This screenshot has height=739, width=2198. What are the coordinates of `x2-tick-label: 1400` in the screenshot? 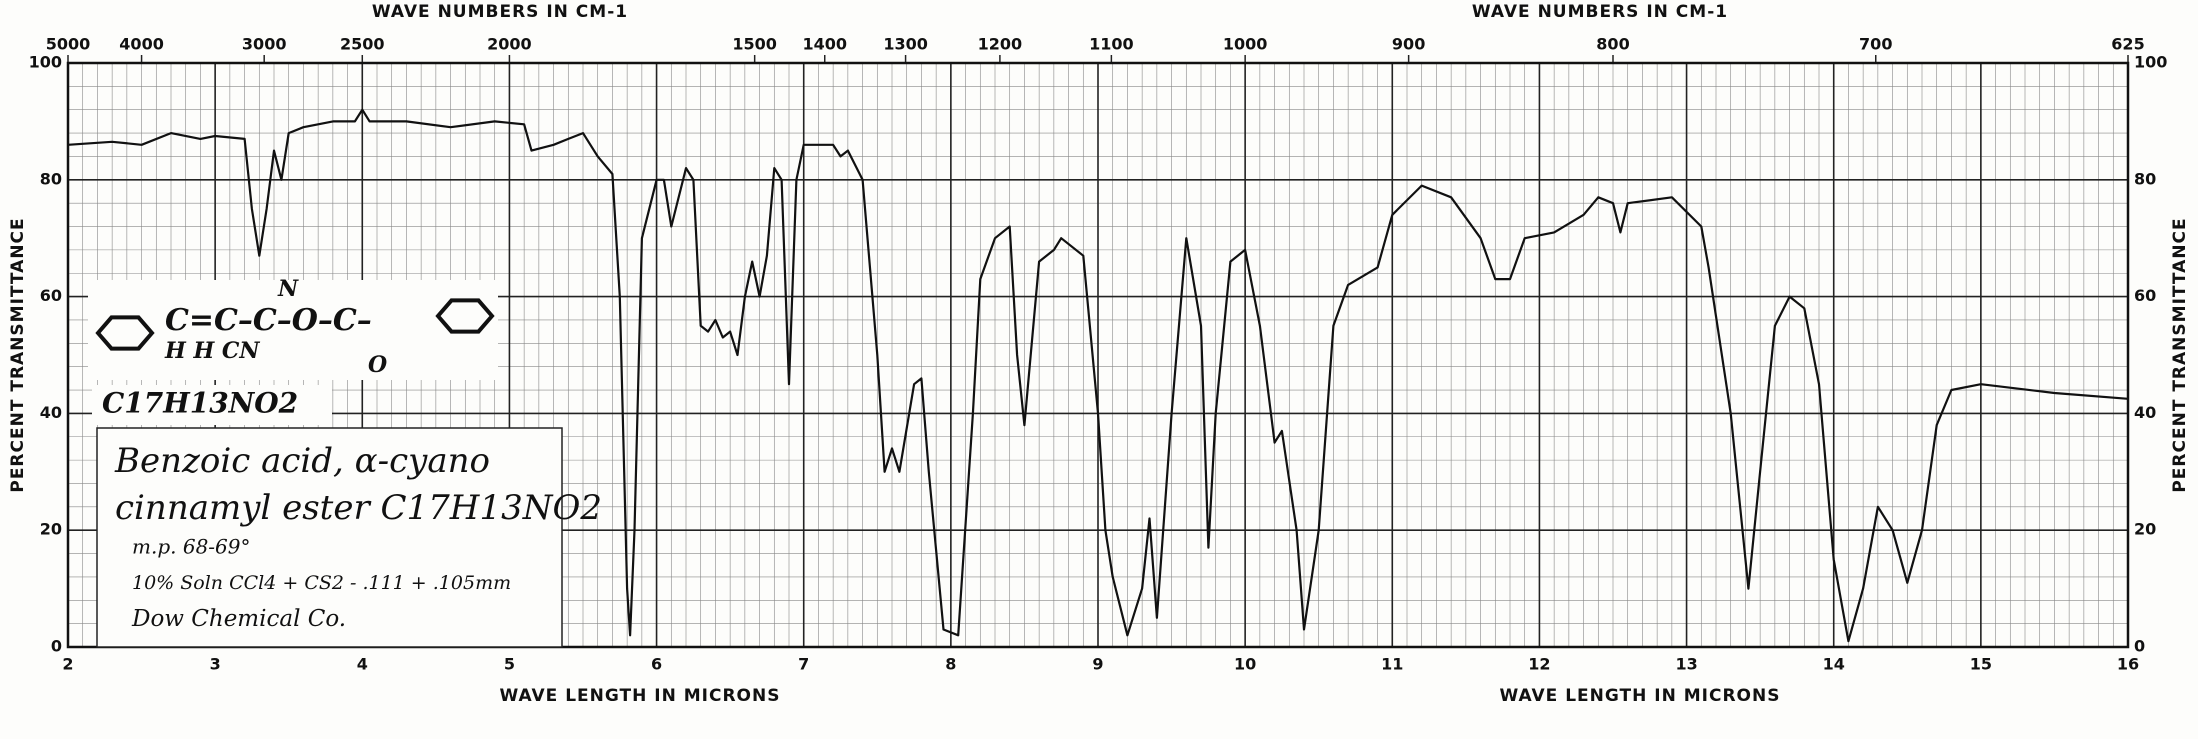 It's located at (824, 44).